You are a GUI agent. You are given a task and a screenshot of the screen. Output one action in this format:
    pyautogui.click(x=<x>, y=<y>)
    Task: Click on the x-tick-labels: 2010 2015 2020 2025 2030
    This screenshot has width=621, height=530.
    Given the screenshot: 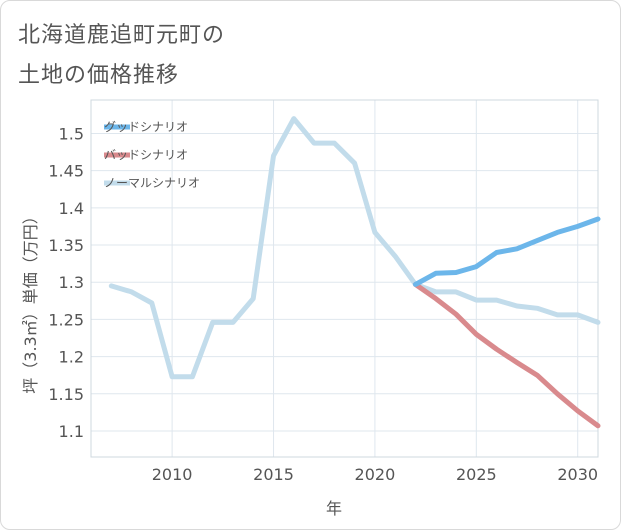 What is the action you would take?
    pyautogui.click(x=375, y=474)
    